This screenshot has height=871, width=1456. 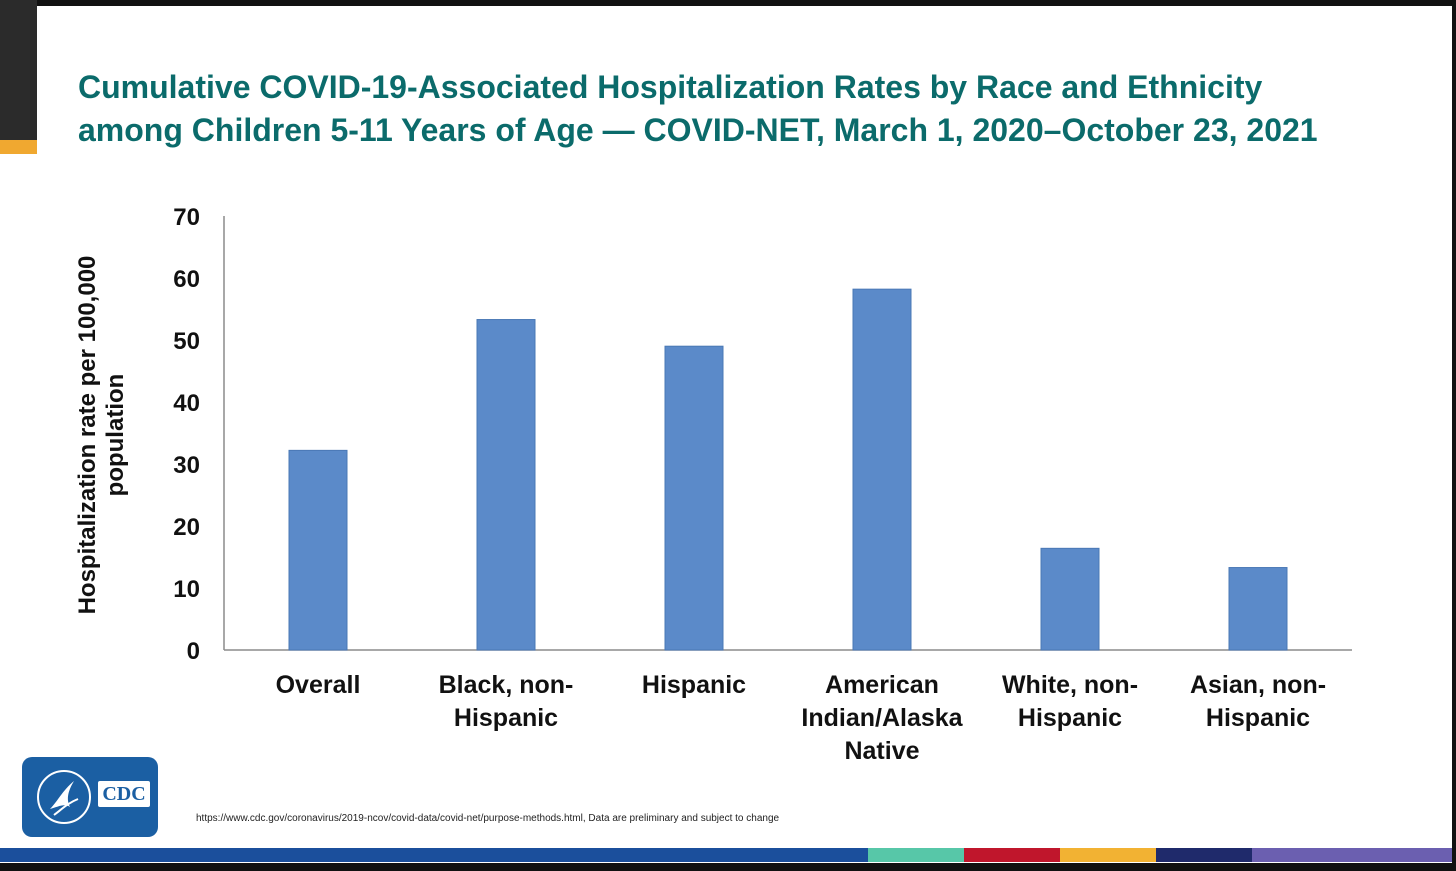 I want to click on cdc-logo-text: CDC, so click(x=124, y=794).